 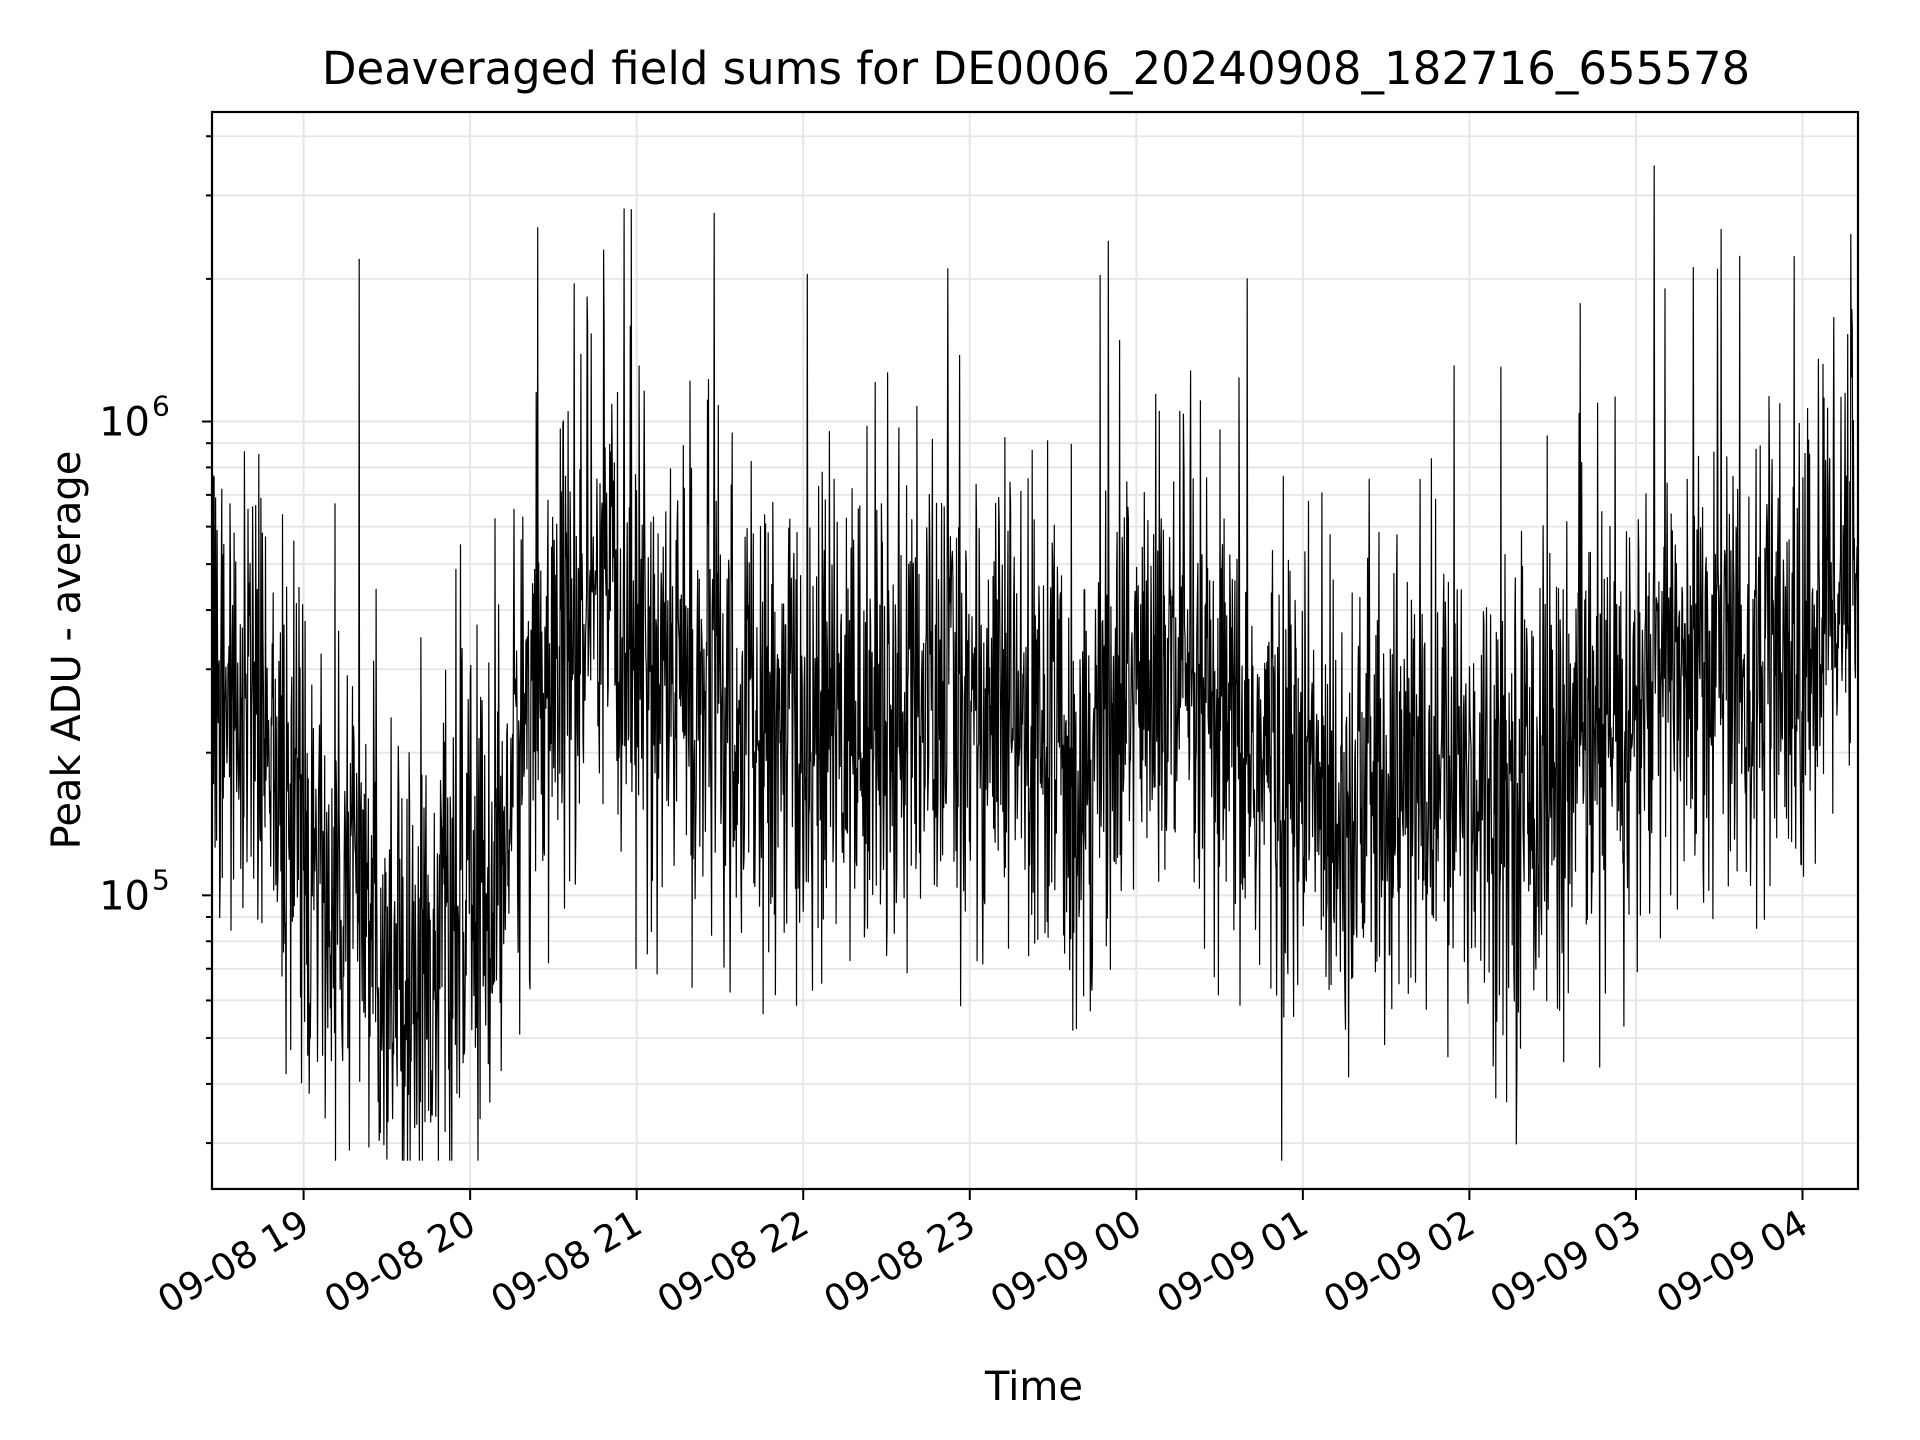 What do you see at coordinates (161, 879) in the screenshot?
I see `y-tick-label-exponent: 5` at bounding box center [161, 879].